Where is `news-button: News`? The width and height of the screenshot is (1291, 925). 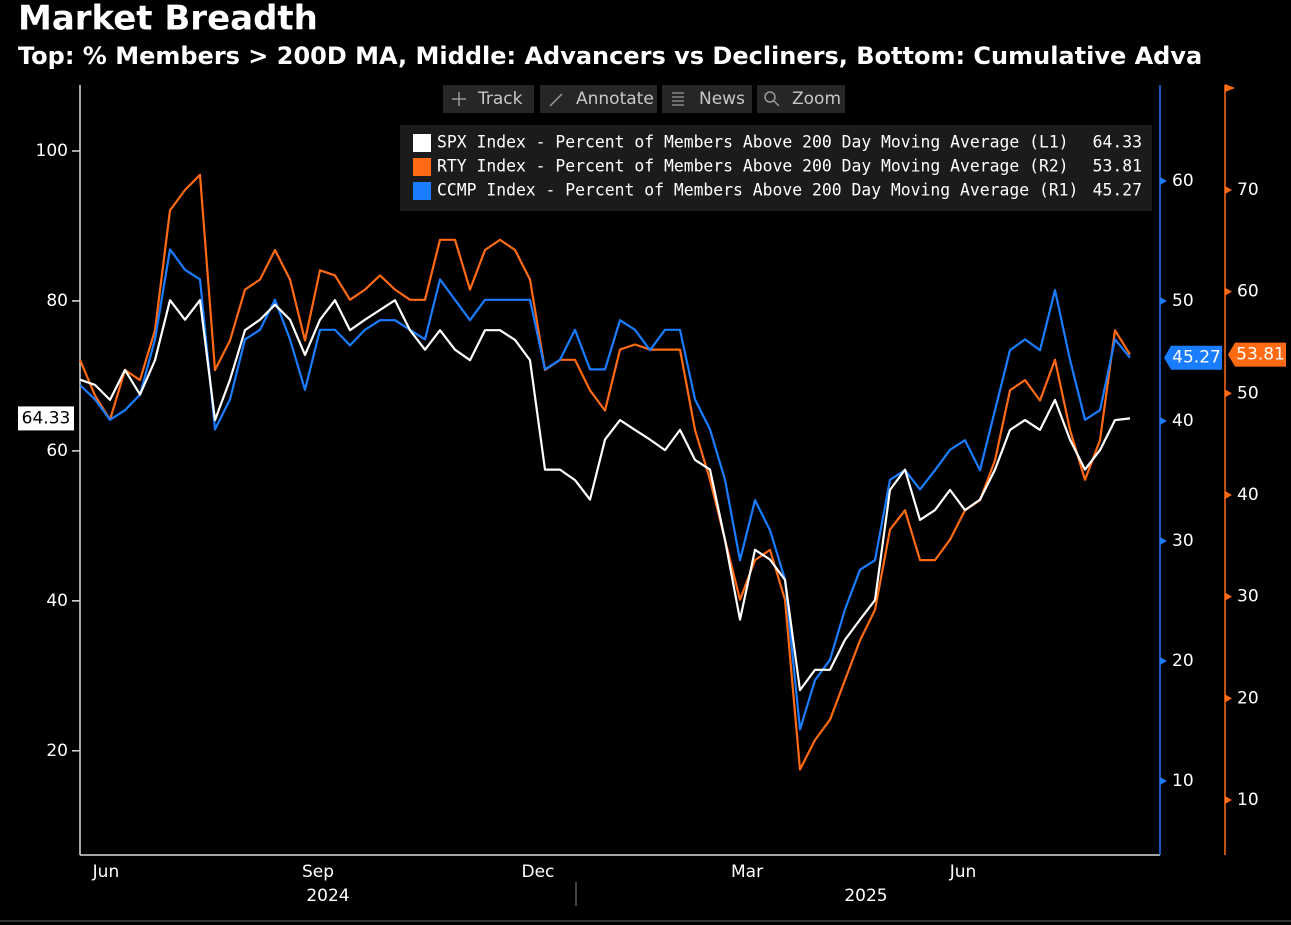 news-button: News is located at coordinates (707, 99).